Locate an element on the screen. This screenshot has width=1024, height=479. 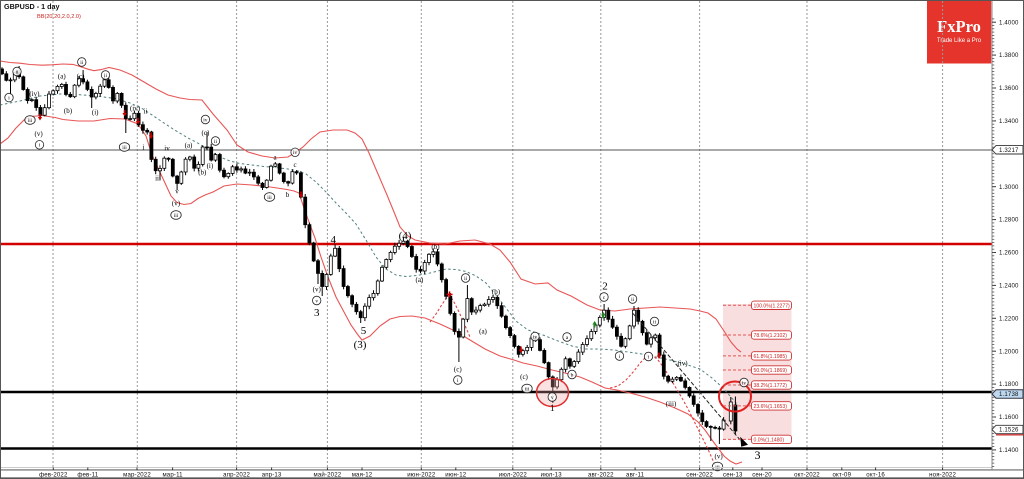
svg-text: 38.2%(1.1772) is located at coordinates (771, 386).